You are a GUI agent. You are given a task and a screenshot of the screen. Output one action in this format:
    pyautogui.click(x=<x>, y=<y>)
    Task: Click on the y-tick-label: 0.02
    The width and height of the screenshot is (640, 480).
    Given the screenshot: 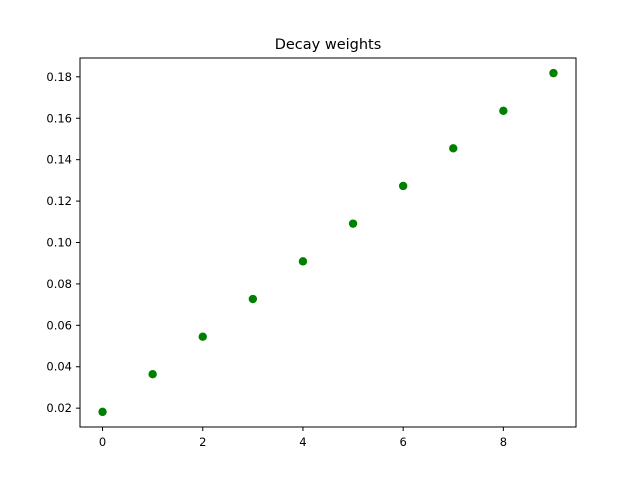 What is the action you would take?
    pyautogui.click(x=59, y=408)
    